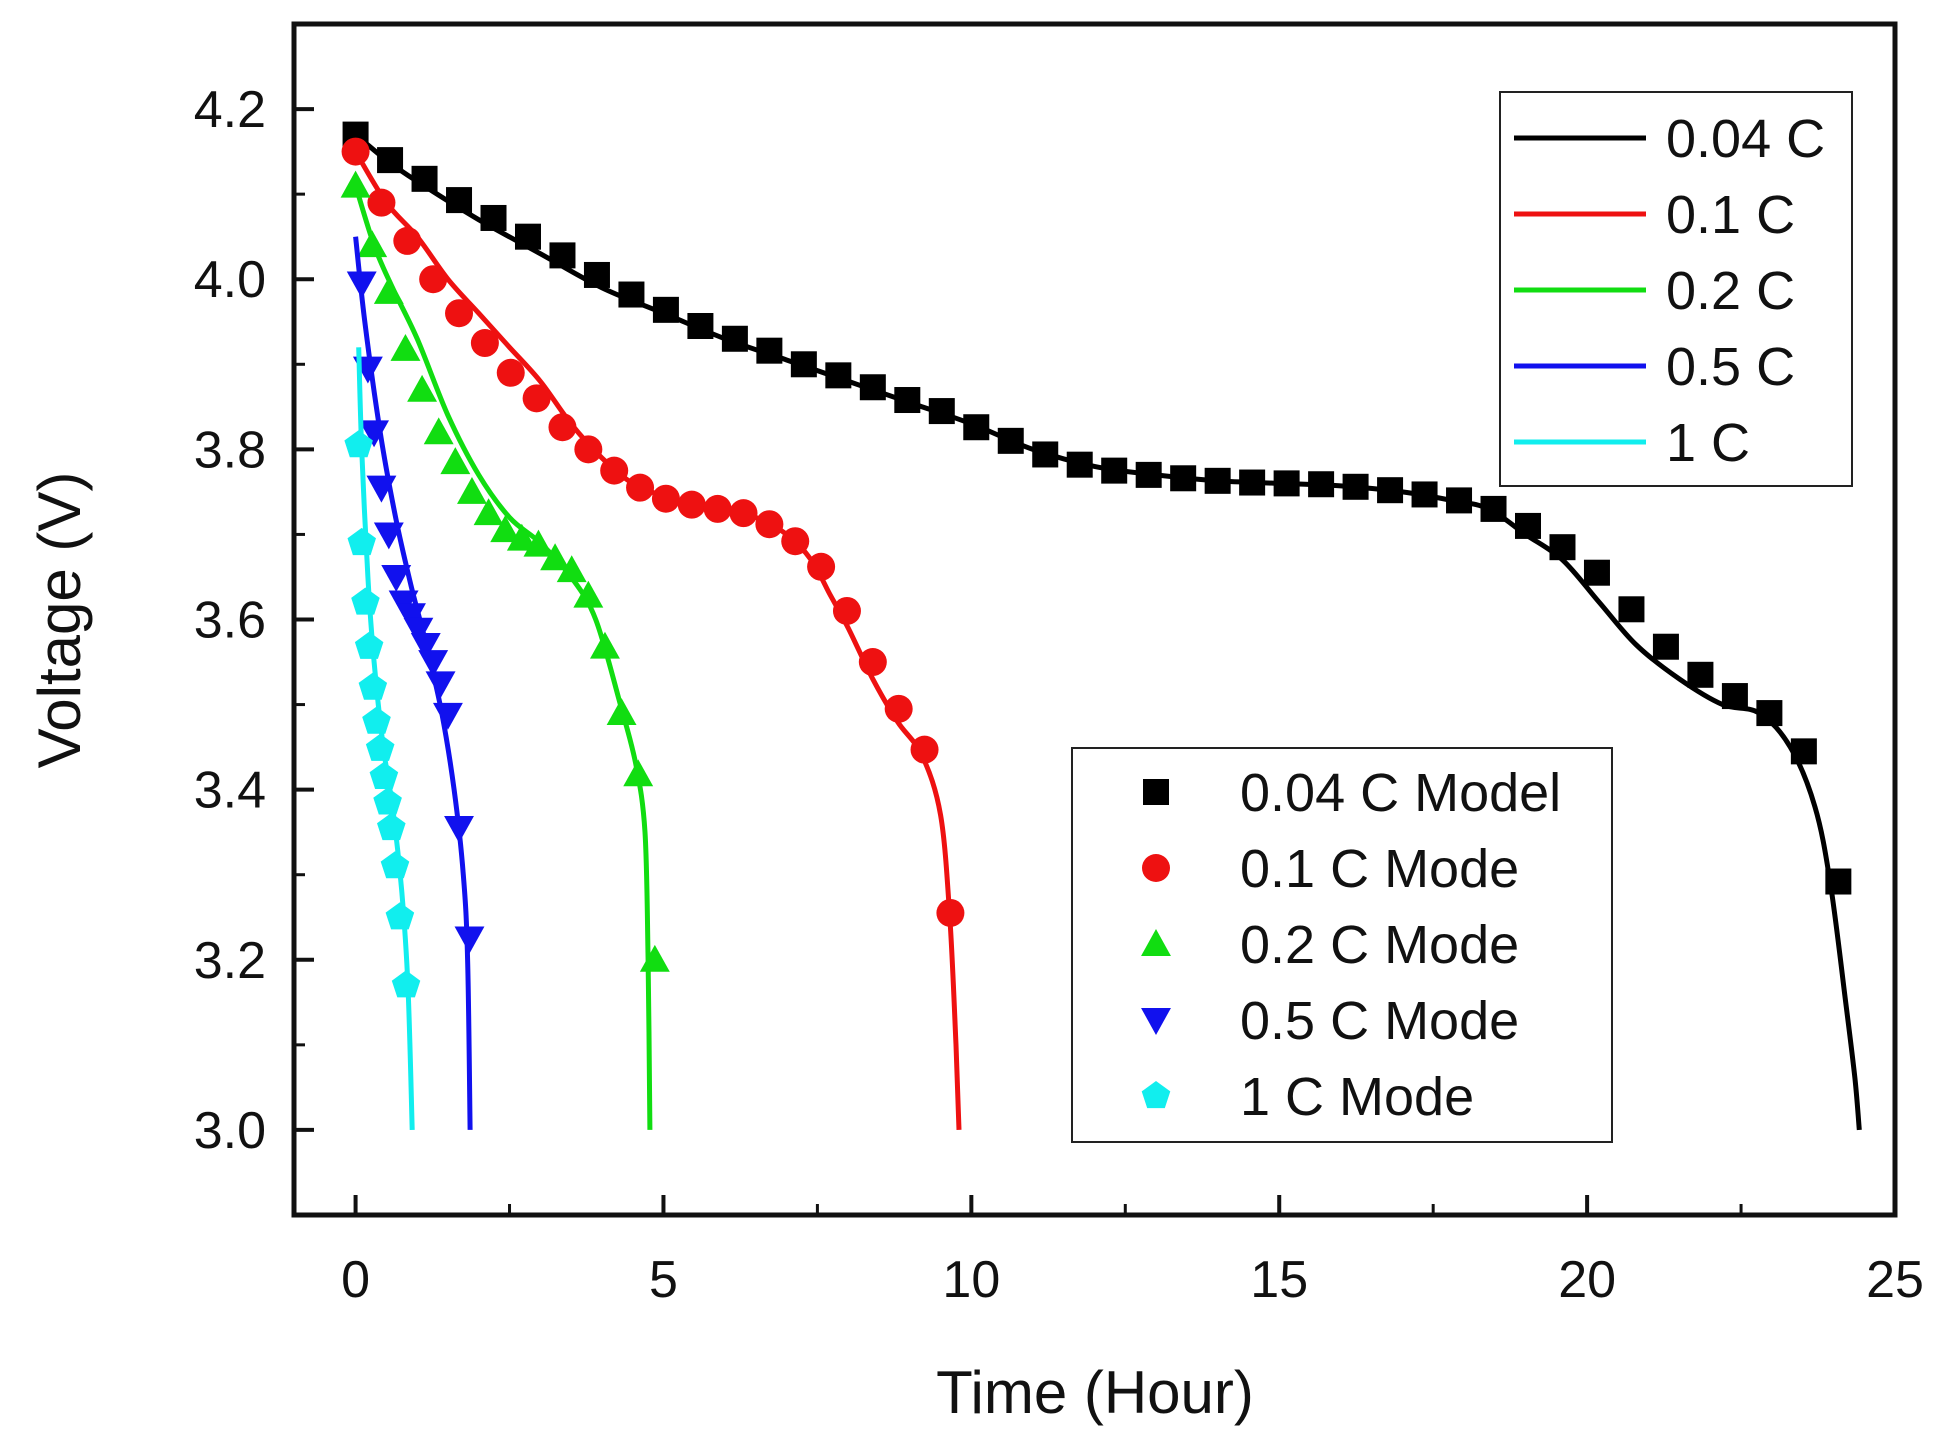 The width and height of the screenshot is (1942, 1437). I want to click on series-0-2-c, so click(505, 650).